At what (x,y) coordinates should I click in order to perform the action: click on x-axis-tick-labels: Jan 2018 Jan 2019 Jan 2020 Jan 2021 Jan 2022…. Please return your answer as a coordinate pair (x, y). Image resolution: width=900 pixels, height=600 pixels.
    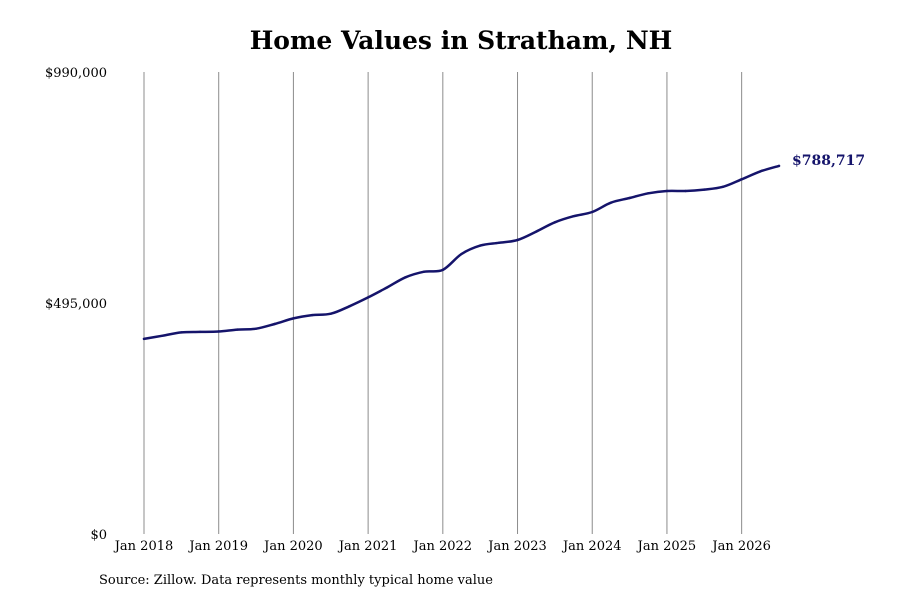
    Looking at the image, I should click on (442, 546).